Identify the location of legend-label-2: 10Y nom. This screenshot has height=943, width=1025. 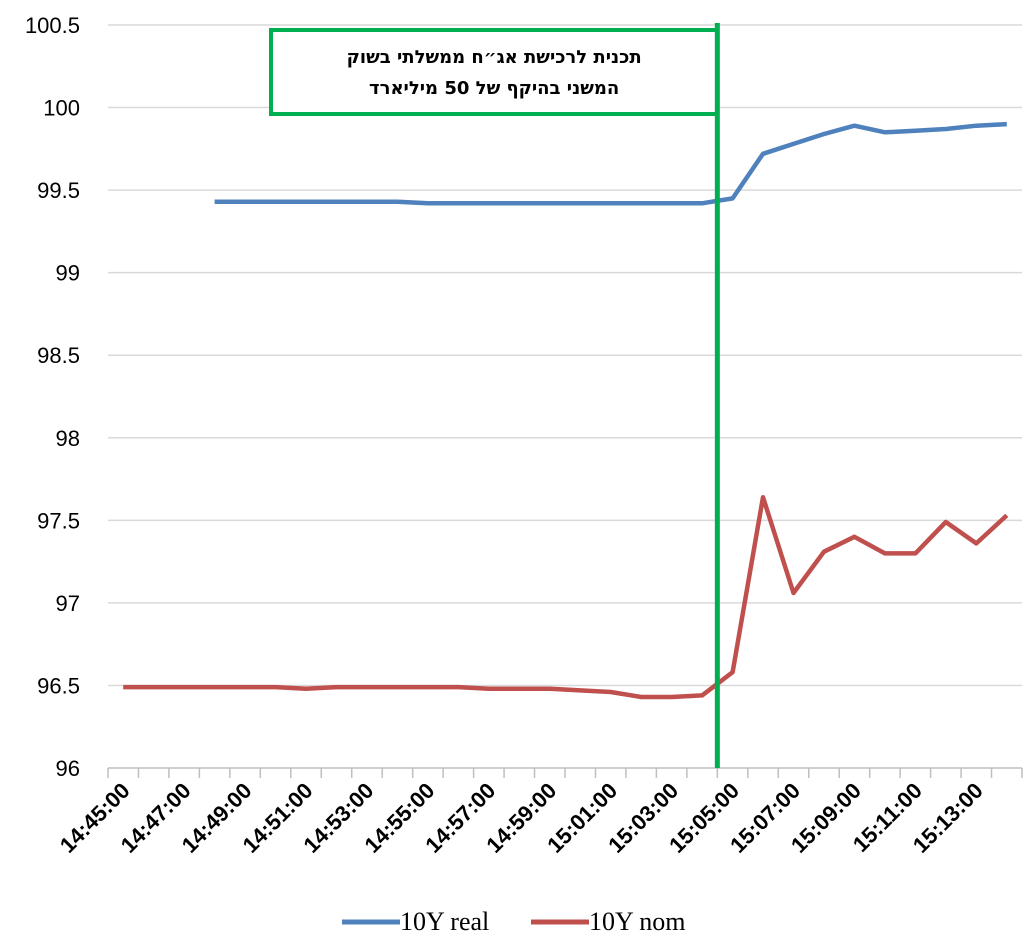
(637, 921).